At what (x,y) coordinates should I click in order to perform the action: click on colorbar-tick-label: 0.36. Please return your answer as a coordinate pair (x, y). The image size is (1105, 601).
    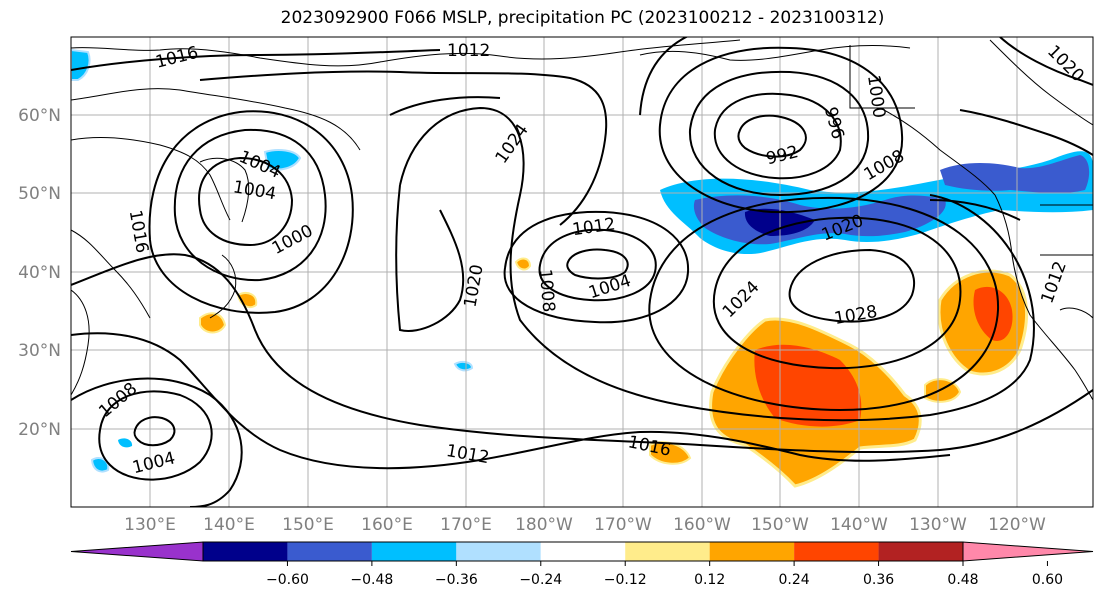
    Looking at the image, I should click on (878, 580).